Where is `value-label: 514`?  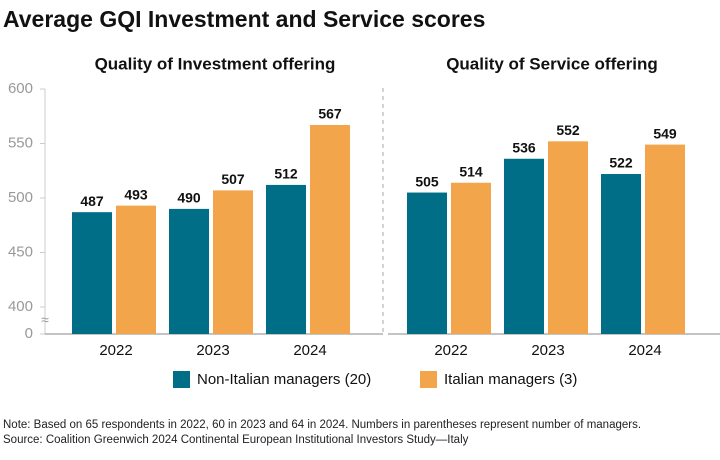 value-label: 514 is located at coordinates (471, 171).